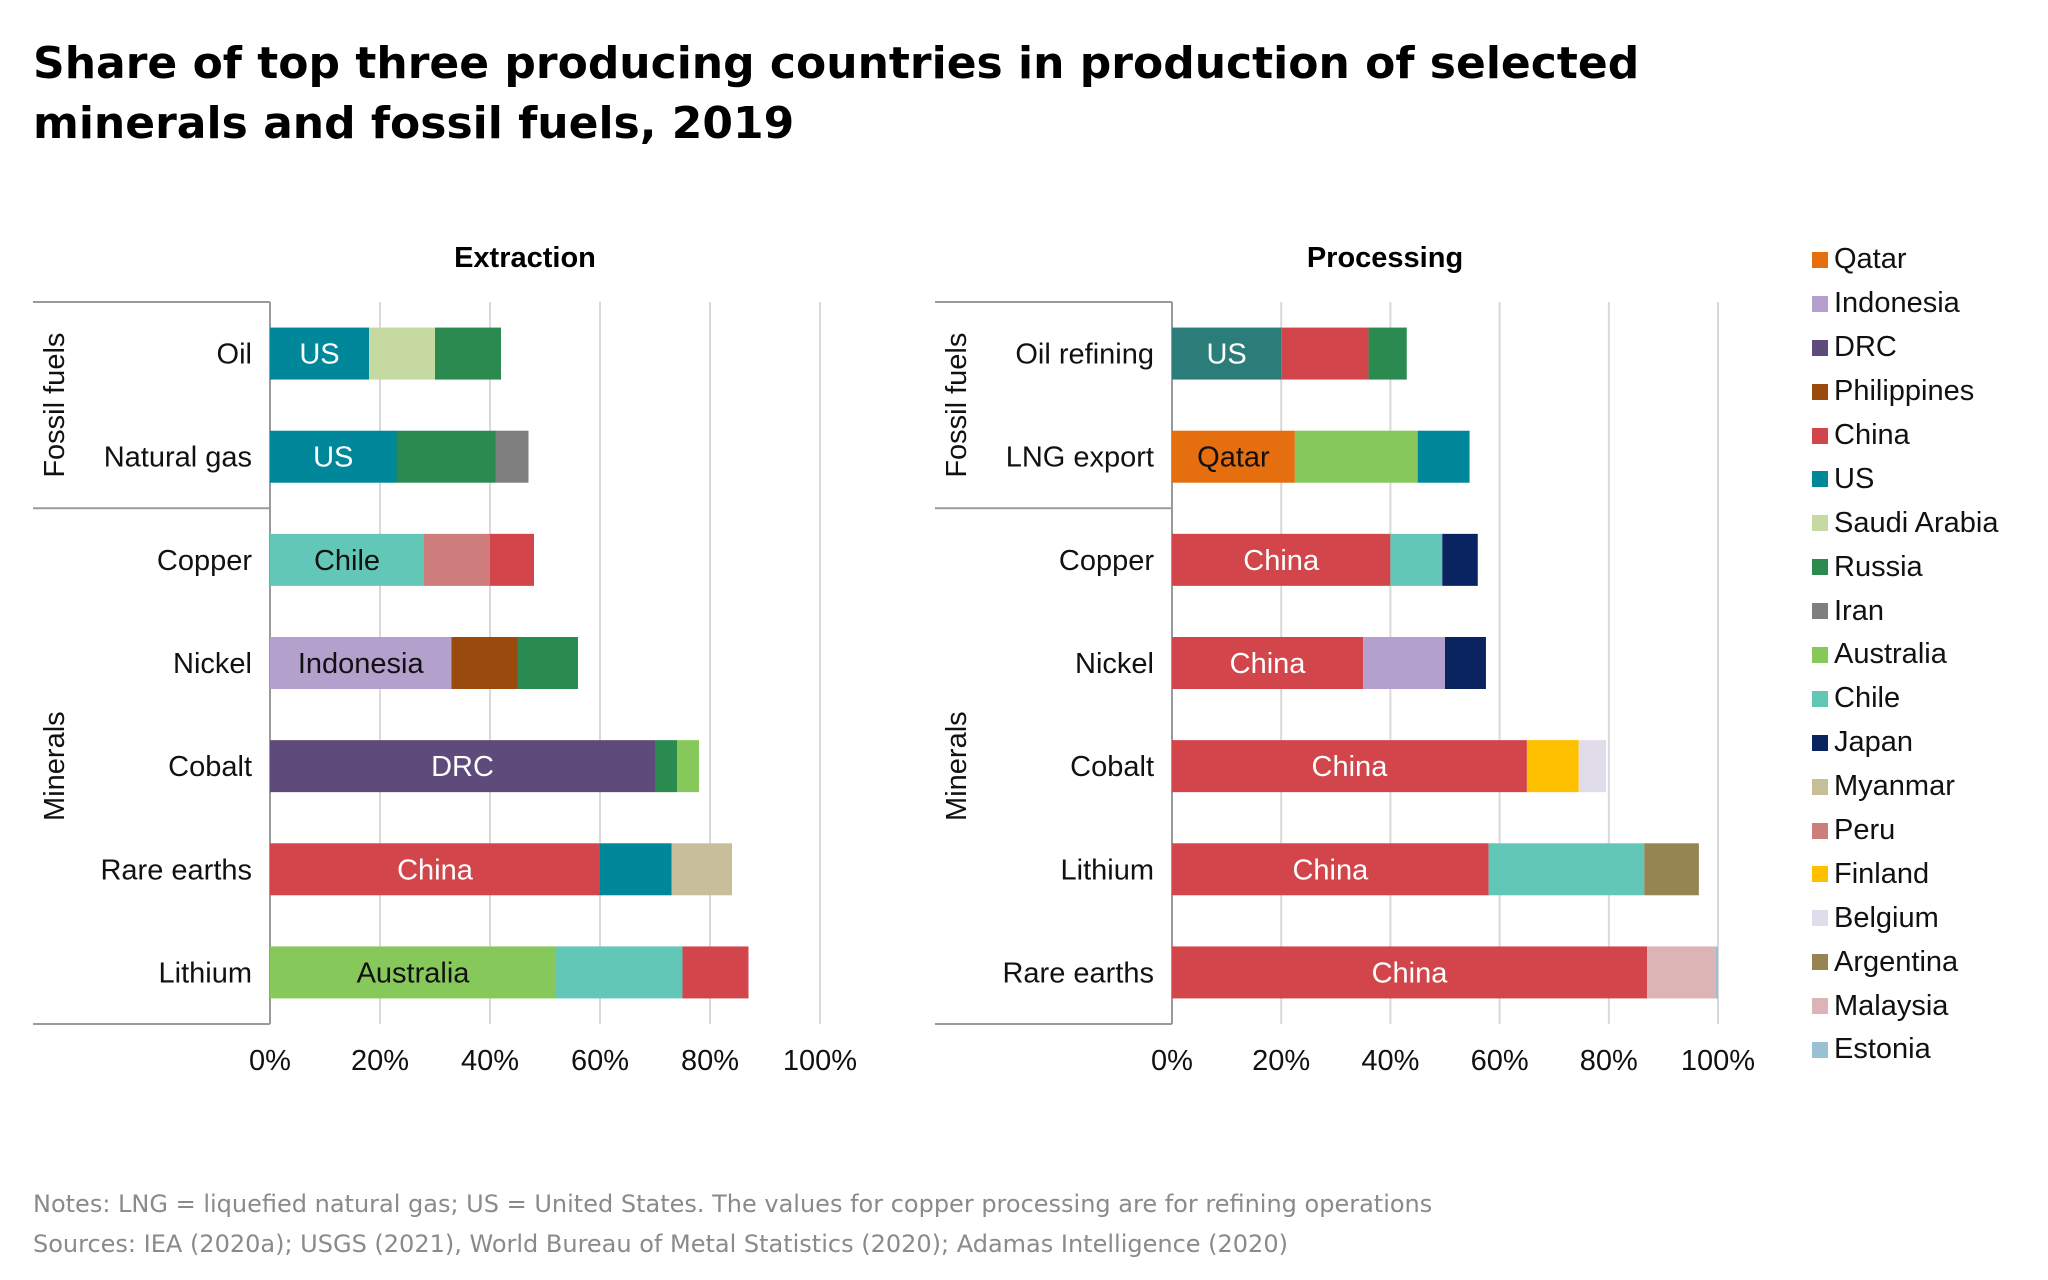 The width and height of the screenshot is (2048, 1280). I want to click on legend-label: Finland, so click(1882, 873).